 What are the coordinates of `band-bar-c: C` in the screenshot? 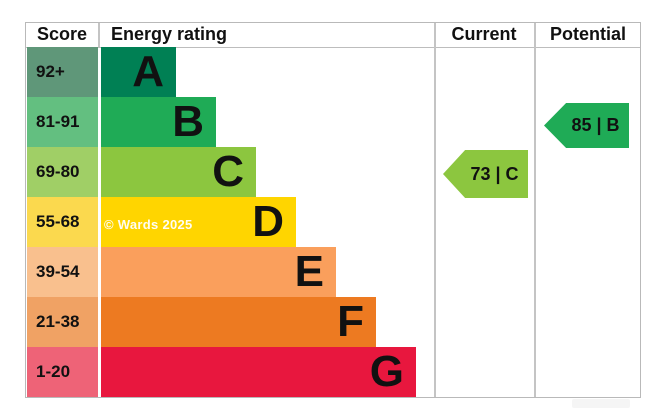 It's located at (178, 172).